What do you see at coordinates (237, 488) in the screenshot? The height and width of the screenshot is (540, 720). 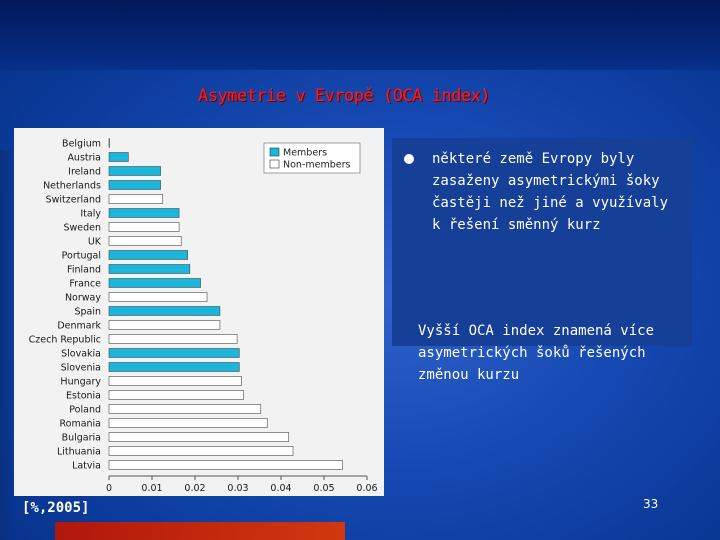 I see `x-tick-label: 0.03` at bounding box center [237, 488].